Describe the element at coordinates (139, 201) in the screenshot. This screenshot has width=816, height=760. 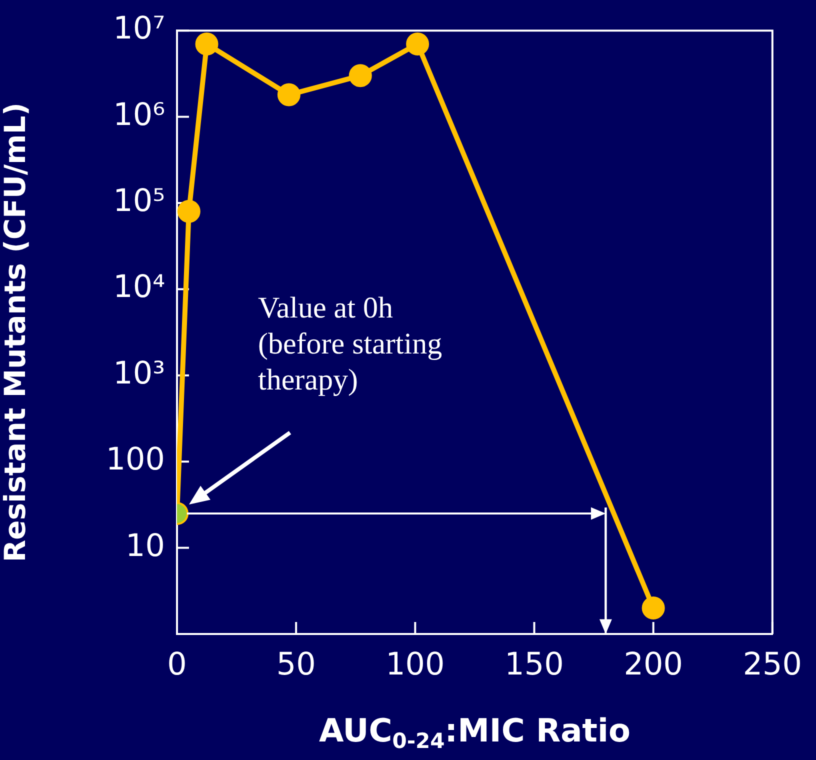
I see `y-tick-label: 10⁵` at that location.